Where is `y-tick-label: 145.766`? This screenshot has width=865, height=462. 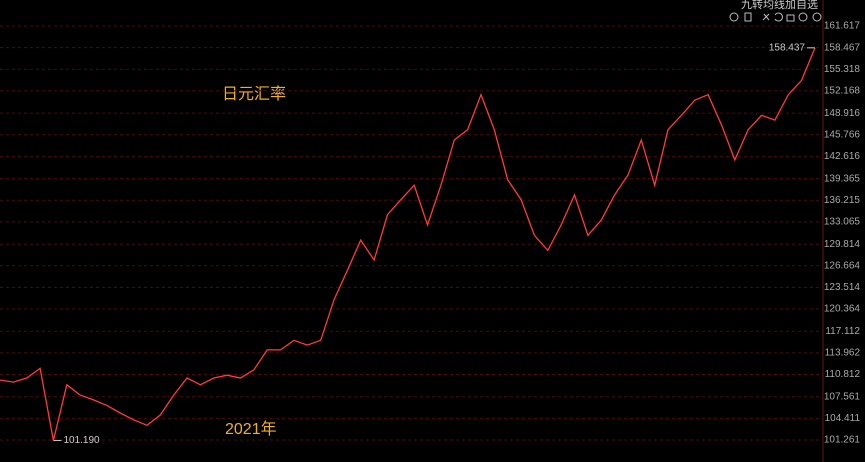
y-tick-label: 145.766 is located at coordinates (842, 134).